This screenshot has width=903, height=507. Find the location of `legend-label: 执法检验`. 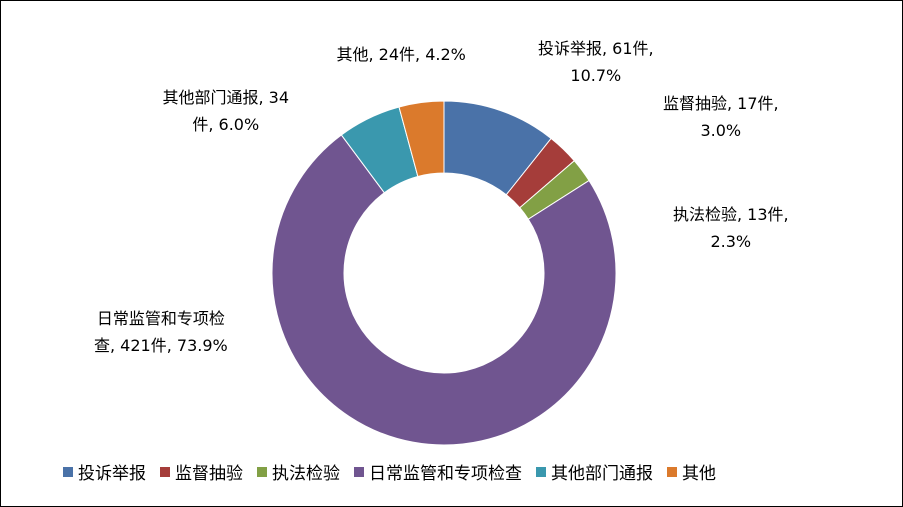

legend-label: 执法检验 is located at coordinates (306, 474).